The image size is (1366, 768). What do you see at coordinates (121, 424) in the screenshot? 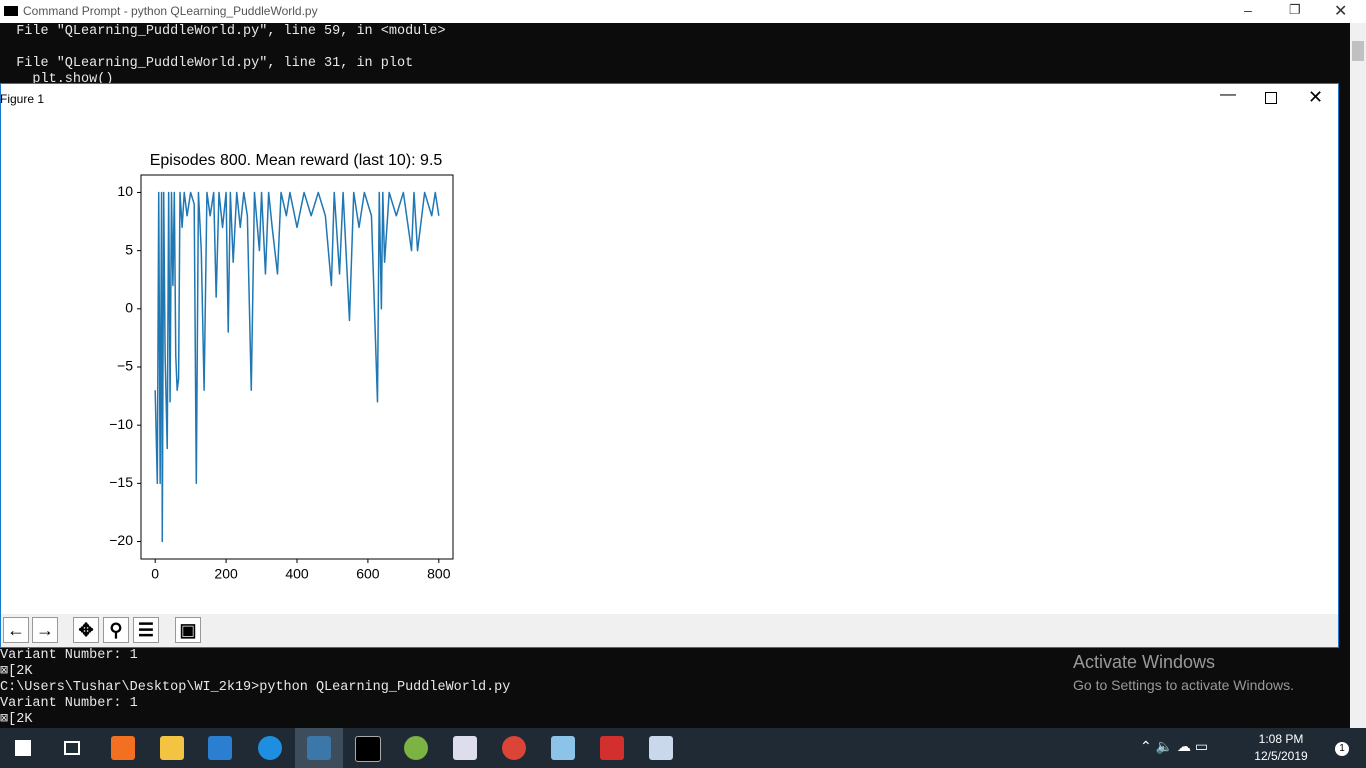
I see `y-tick-label: −10` at bounding box center [121, 424].